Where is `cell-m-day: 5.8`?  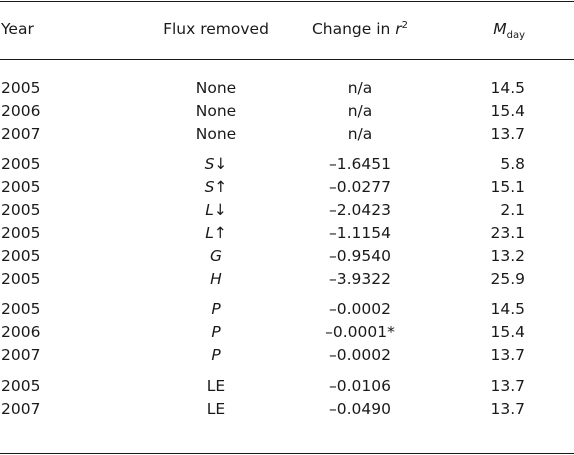
cell-m-day: 5.8 is located at coordinates (512, 164).